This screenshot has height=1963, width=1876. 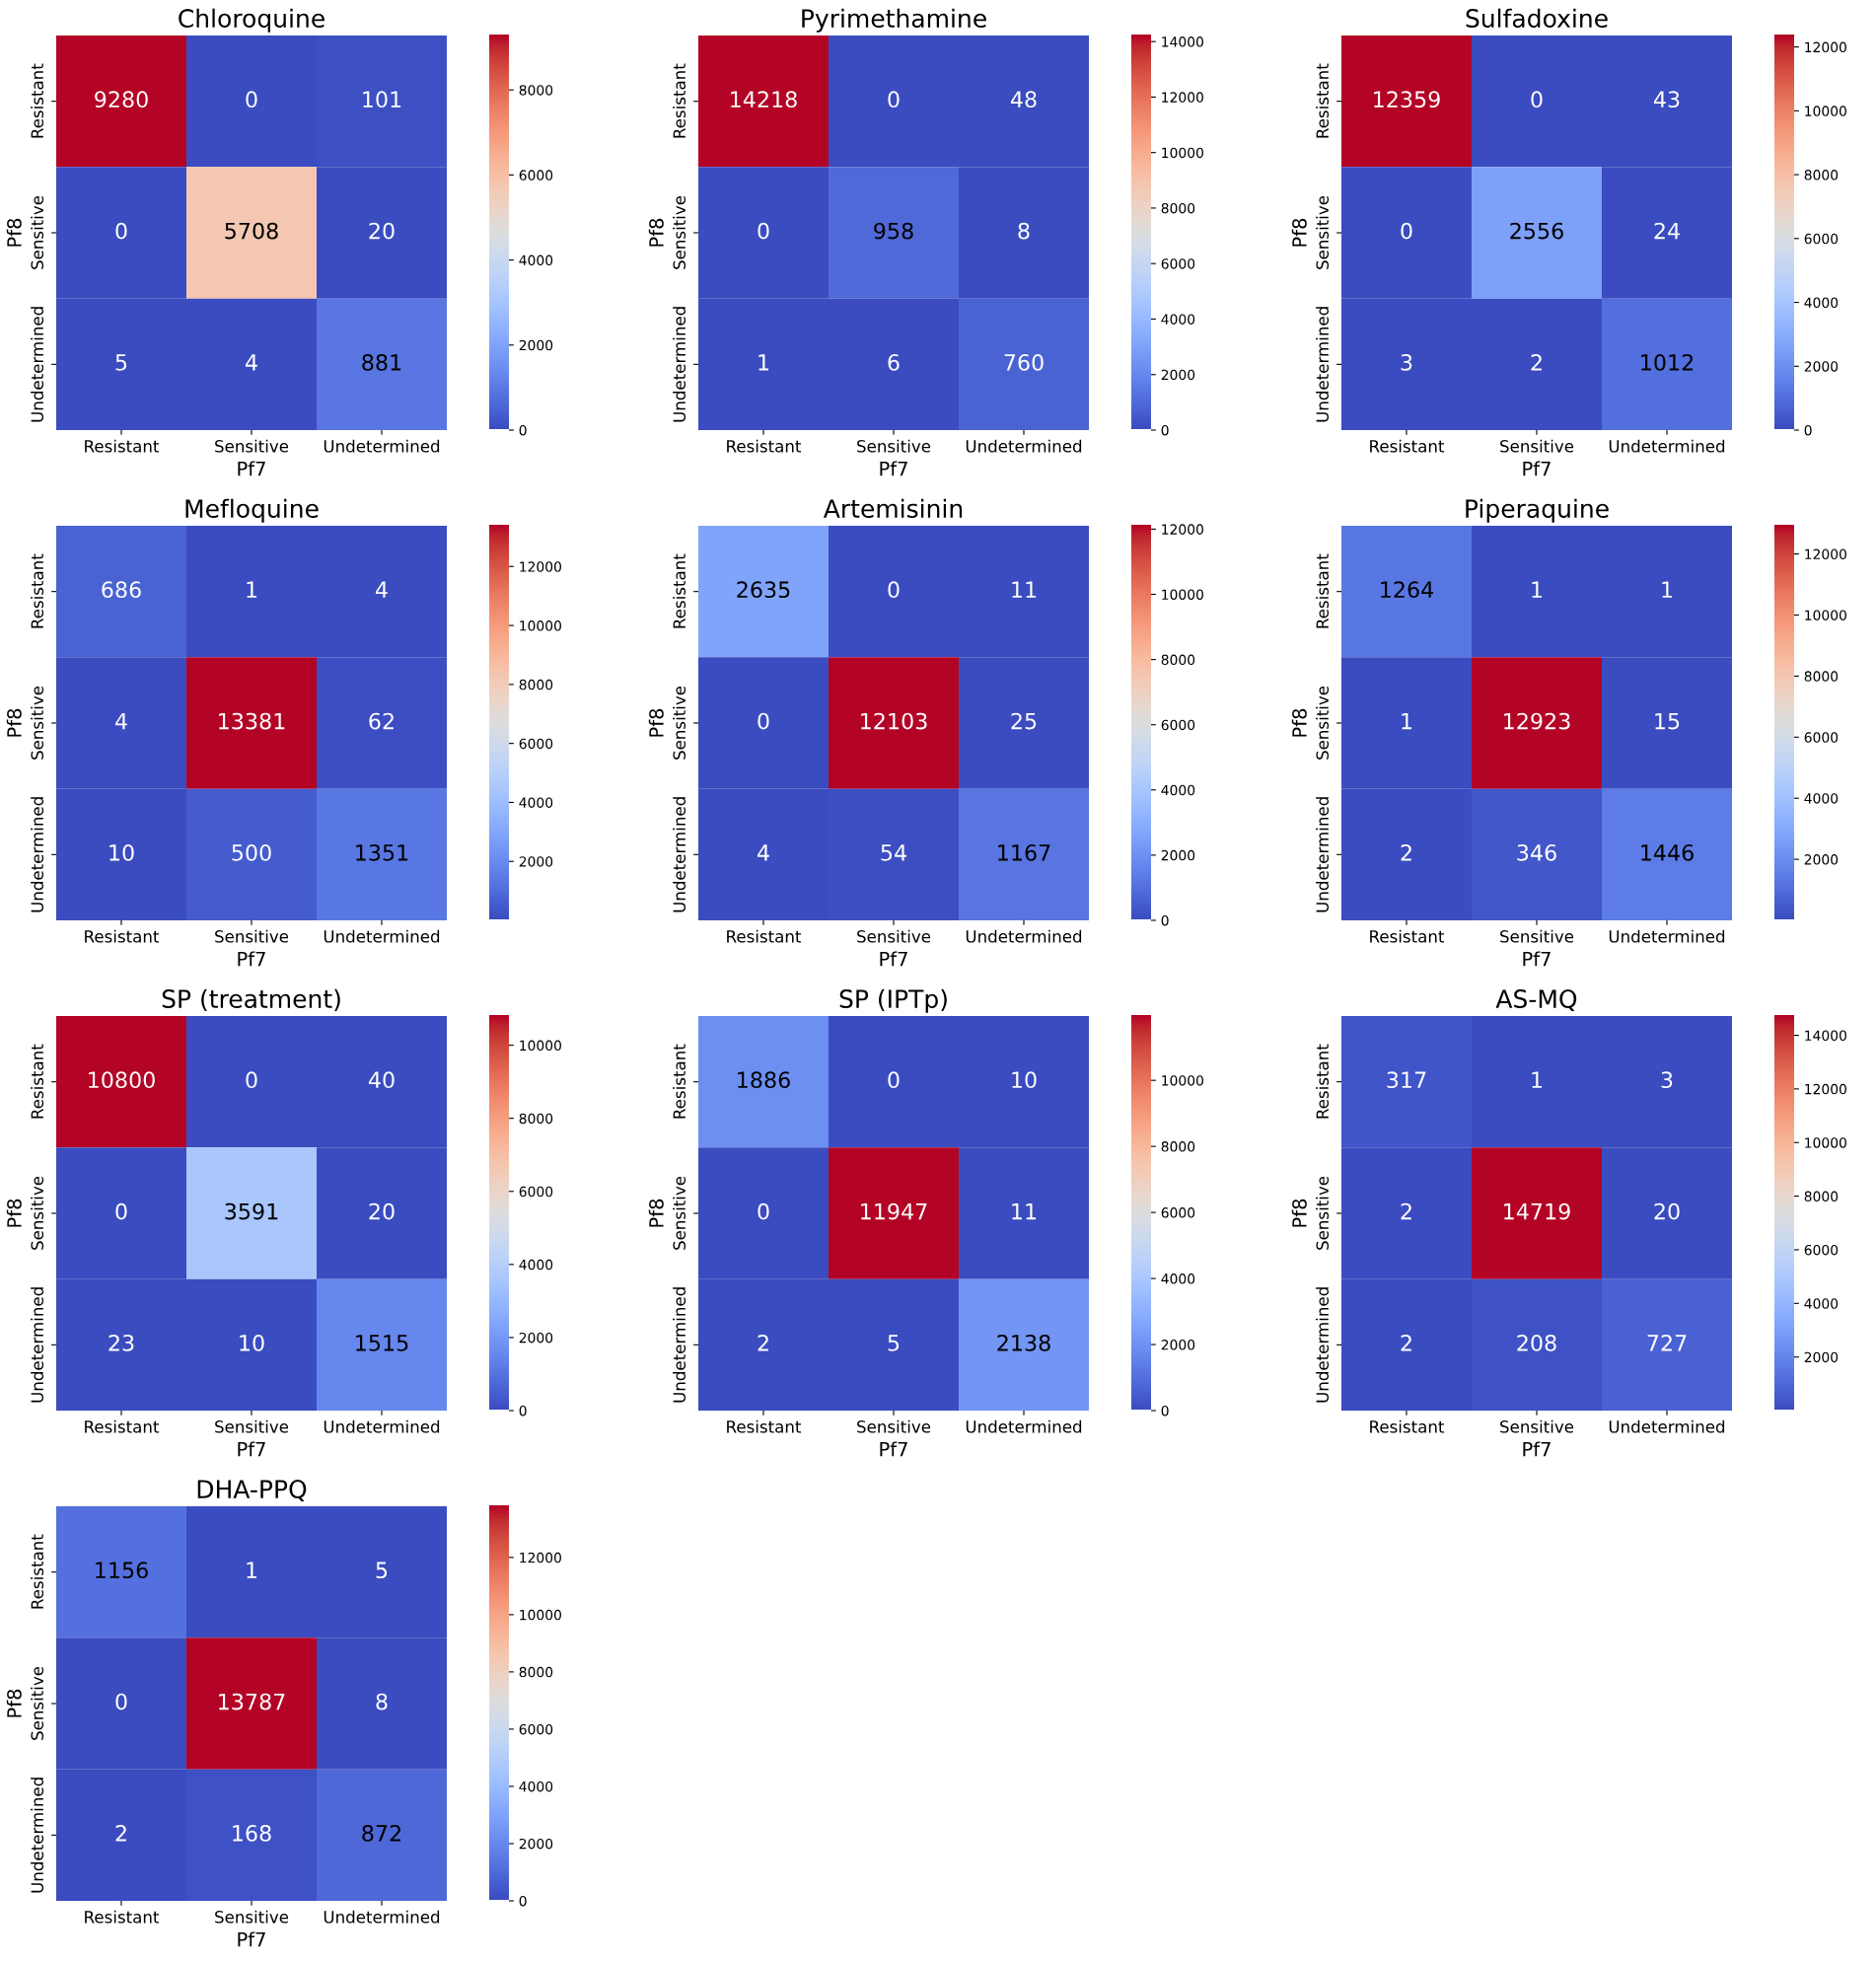 I want to click on data-label: 1351, so click(x=382, y=852).